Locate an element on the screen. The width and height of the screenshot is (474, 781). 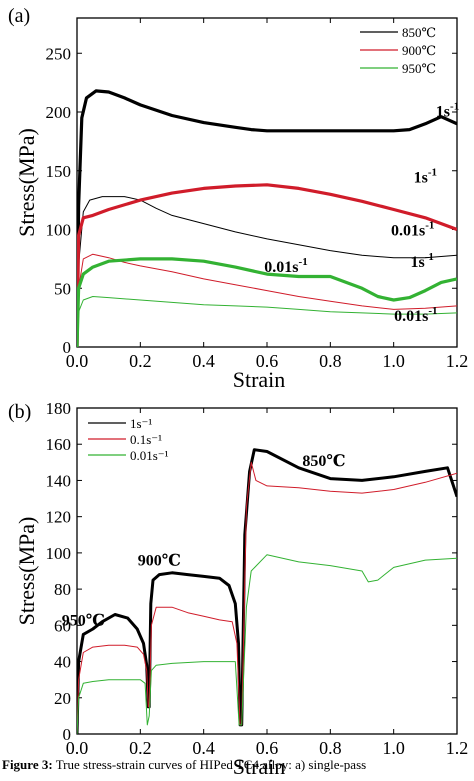
panel-a-x-tick-label: 1.2 is located at coordinates (457, 361).